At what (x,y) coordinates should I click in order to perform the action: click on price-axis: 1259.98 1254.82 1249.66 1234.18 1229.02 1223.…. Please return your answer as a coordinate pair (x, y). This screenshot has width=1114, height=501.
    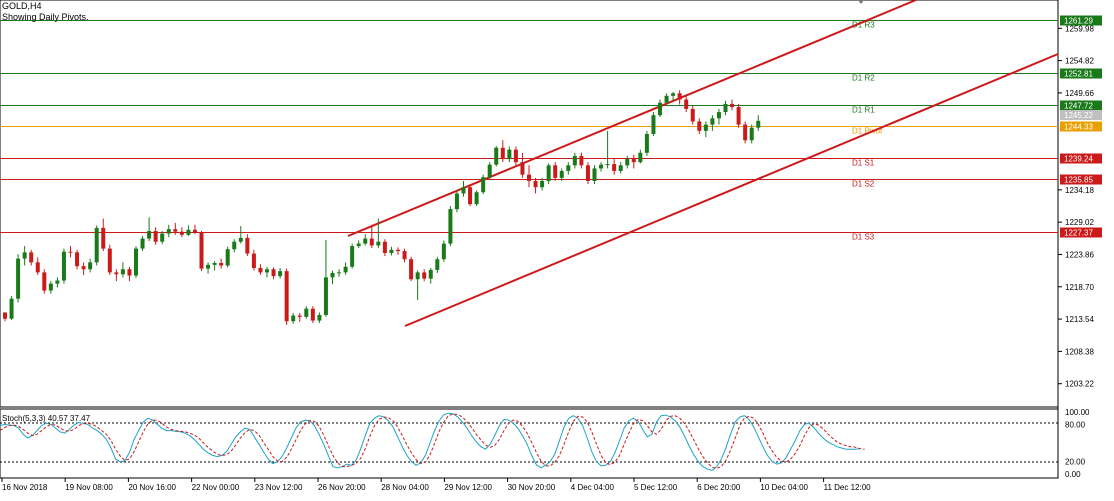
    Looking at the image, I should click on (1076, 206).